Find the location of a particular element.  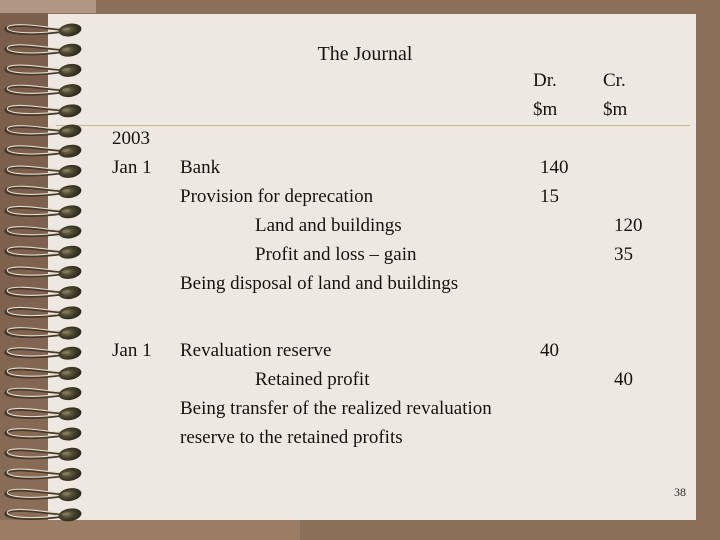

debit-amount: 140 is located at coordinates (554, 167).